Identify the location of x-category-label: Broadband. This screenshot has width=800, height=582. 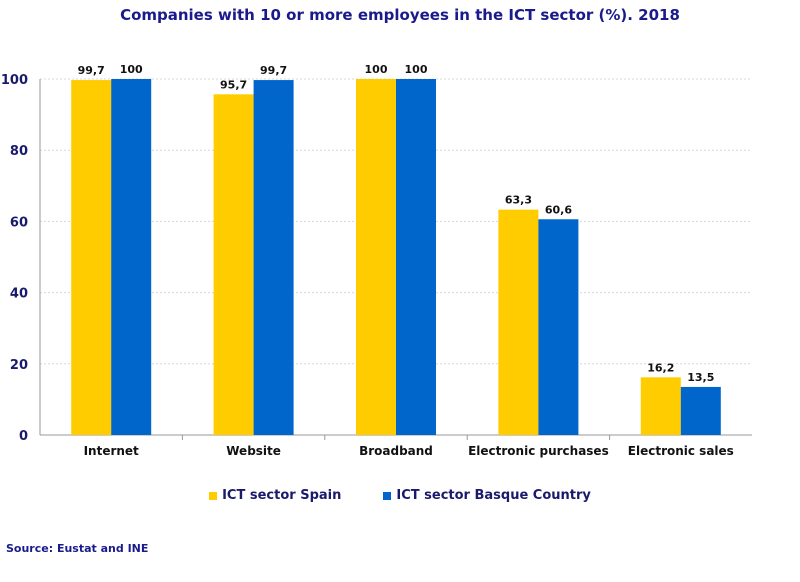
(396, 451).